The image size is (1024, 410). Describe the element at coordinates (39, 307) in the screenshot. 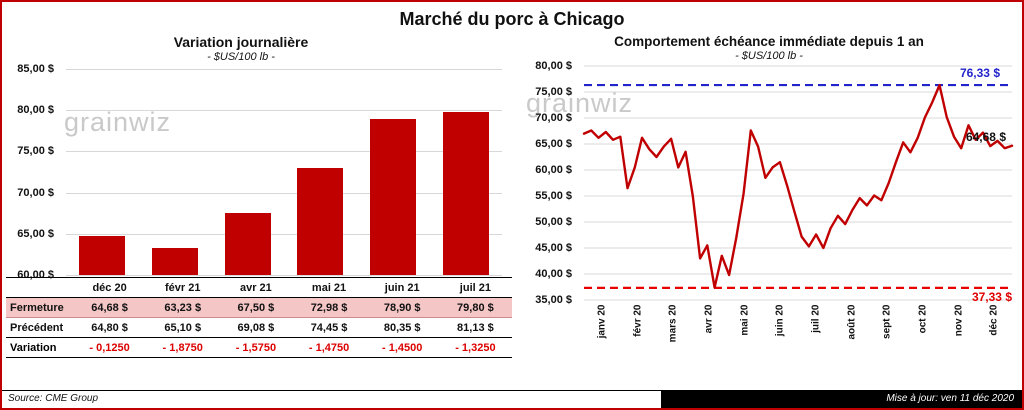

I see `row-label: Fermeture` at that location.